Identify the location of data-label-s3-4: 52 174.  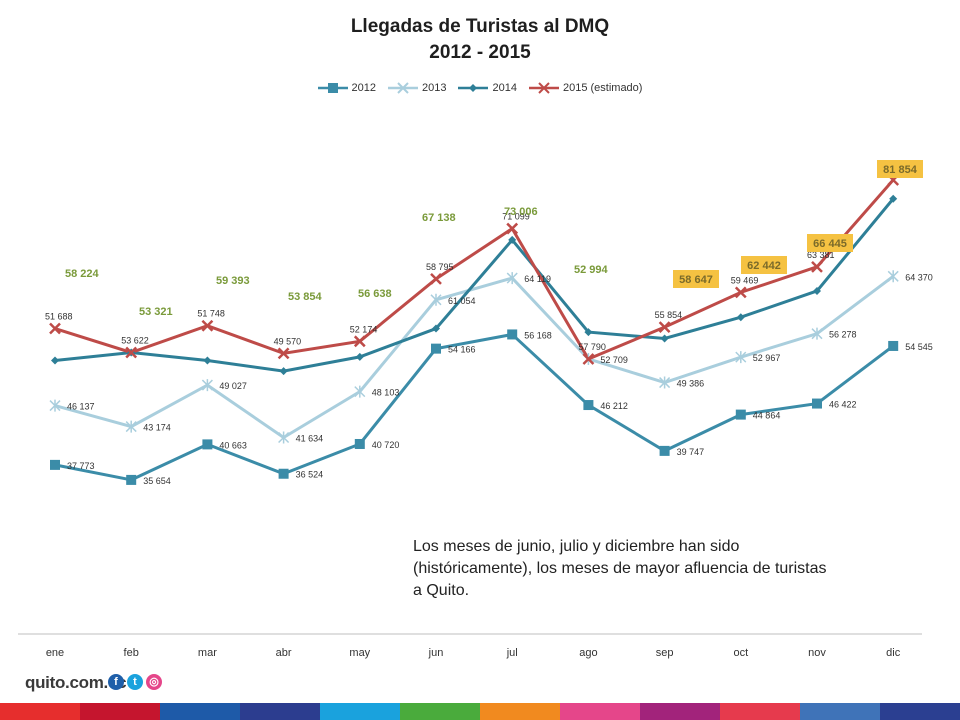
(364, 329).